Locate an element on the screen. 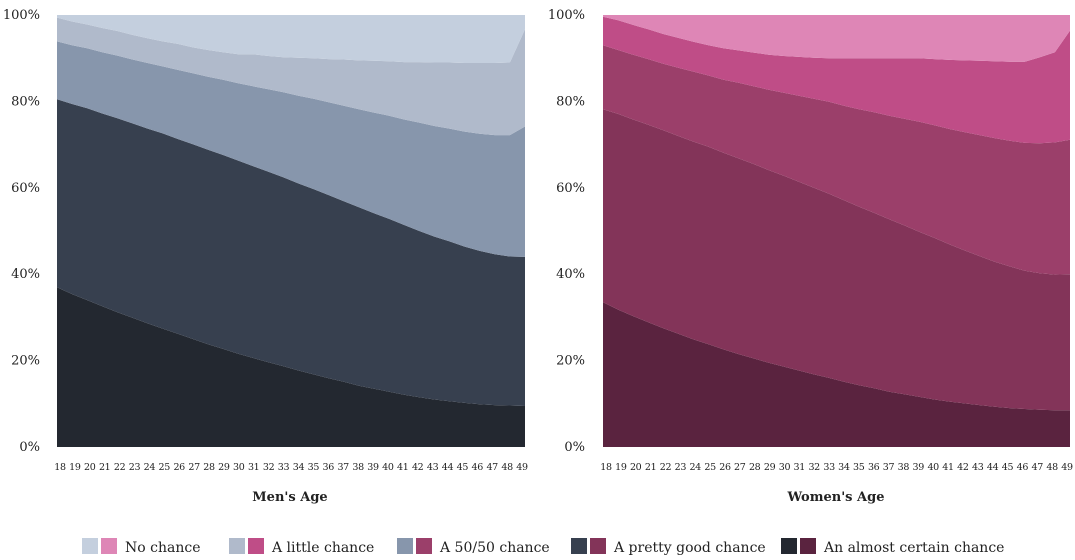 The image size is (1075, 560). men-x-tick-label: 42 is located at coordinates (418, 467).